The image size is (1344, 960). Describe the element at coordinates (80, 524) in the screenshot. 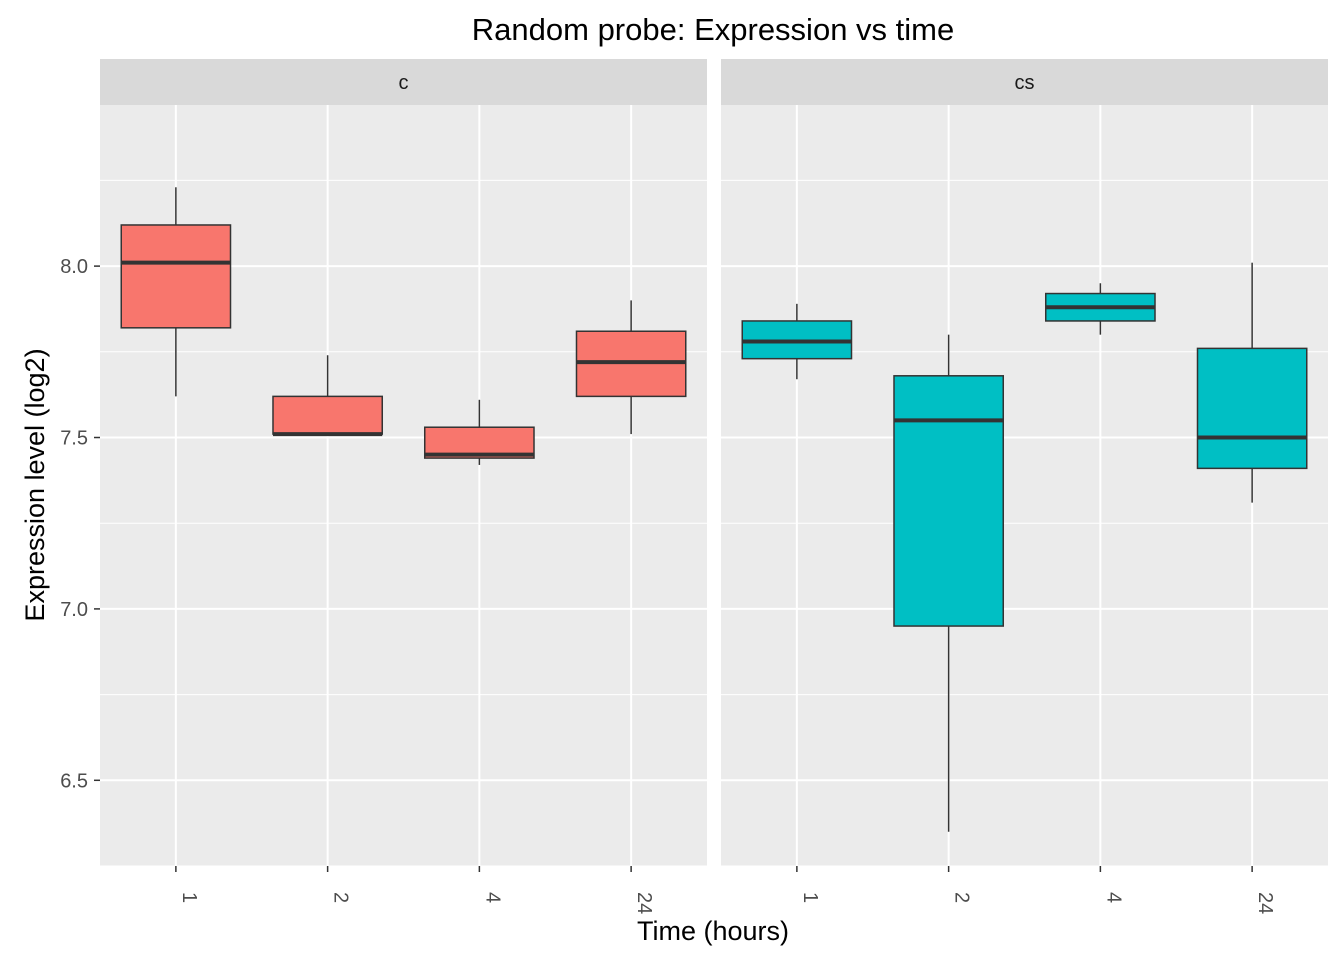

I see `y-axis: 6.5 7.0 7.5 8.0` at that location.